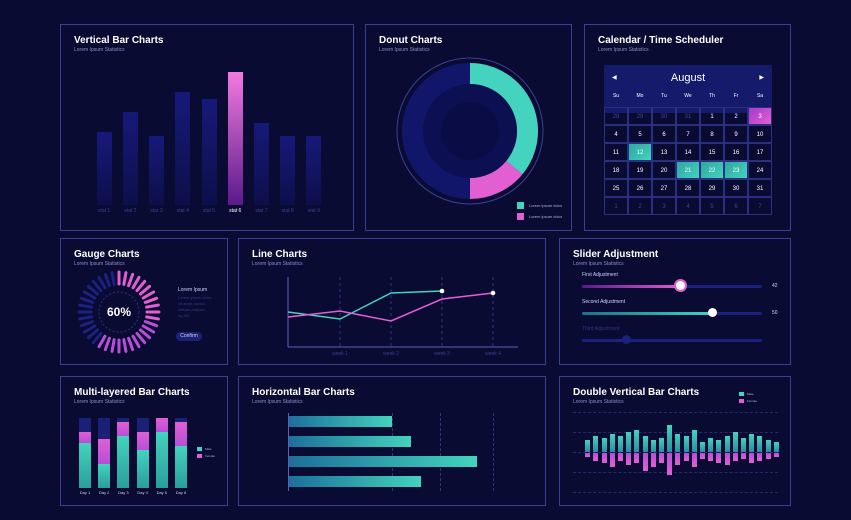 This screenshot has width=851, height=520. I want to click on weekday-label: Th, so click(712, 96).